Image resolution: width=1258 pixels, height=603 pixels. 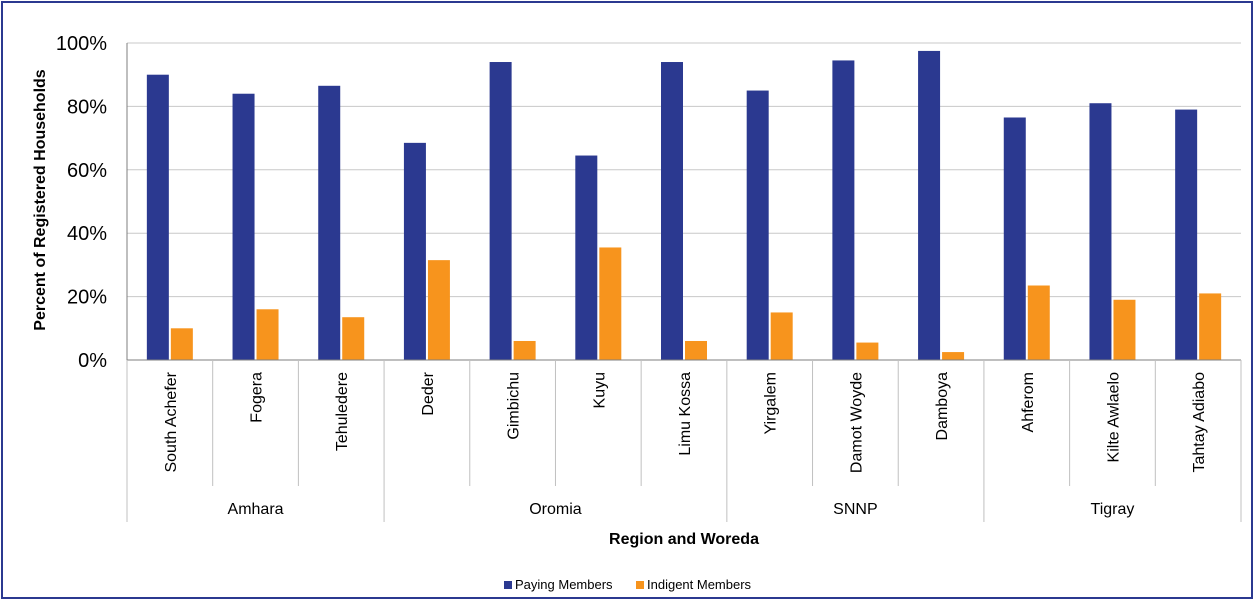 I want to click on legend-swatch-indigent-members, so click(x=640, y=585).